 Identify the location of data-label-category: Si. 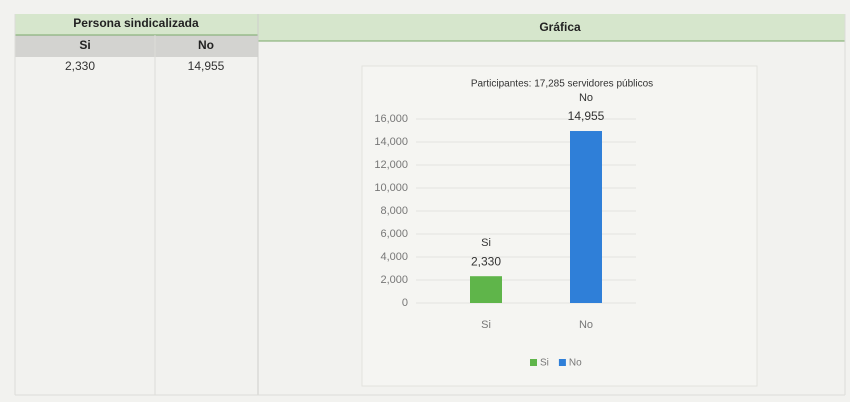
(486, 243).